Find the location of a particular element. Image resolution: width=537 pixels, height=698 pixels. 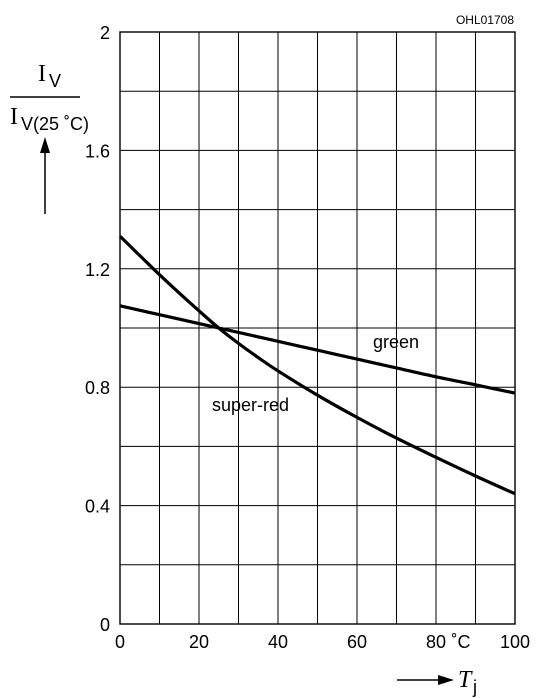

x-axis-arrow-head is located at coordinates (446, 680).